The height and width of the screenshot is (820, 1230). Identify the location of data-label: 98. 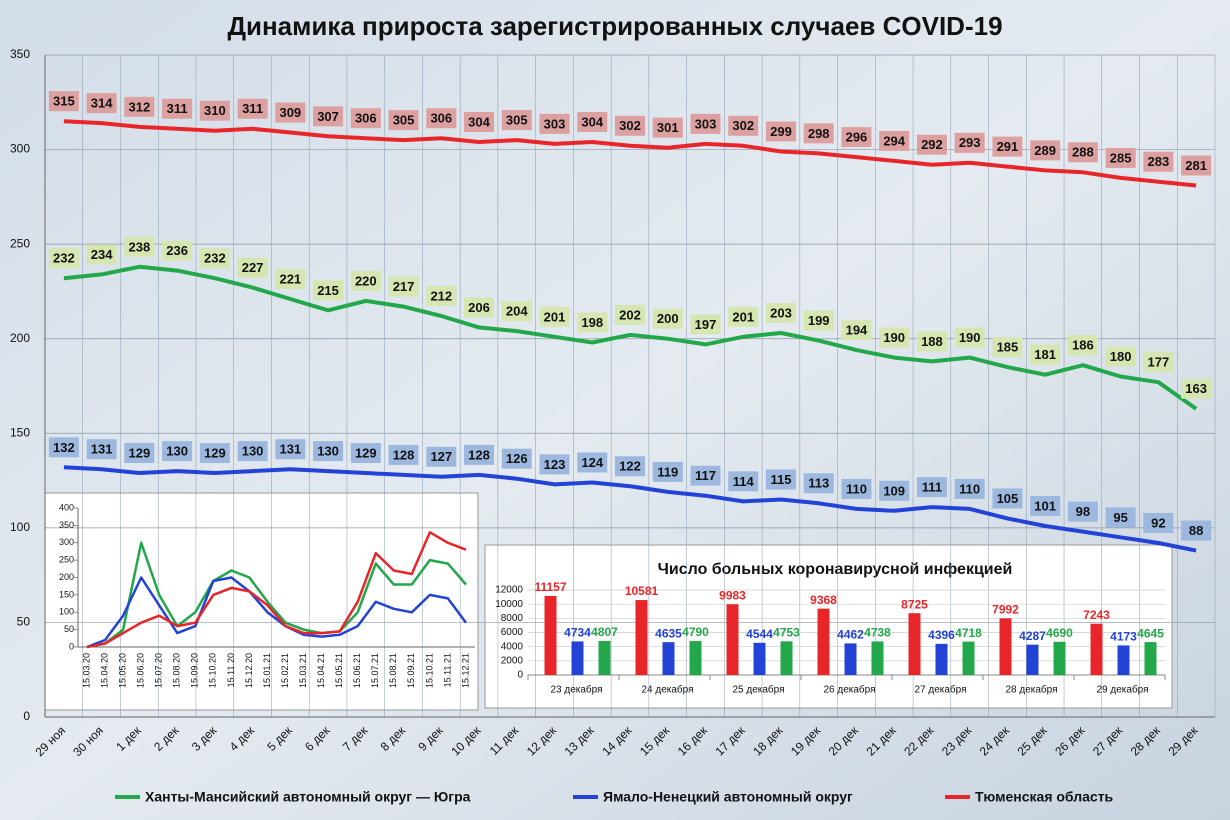
(1083, 511).